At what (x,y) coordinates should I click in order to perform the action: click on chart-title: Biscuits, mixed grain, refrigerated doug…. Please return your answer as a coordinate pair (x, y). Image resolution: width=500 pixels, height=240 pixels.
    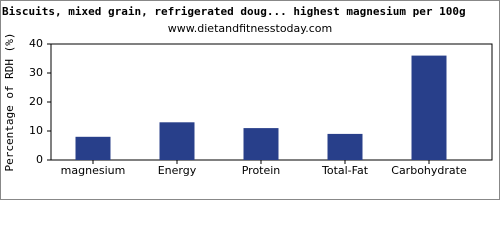
    Looking at the image, I should click on (234, 11).